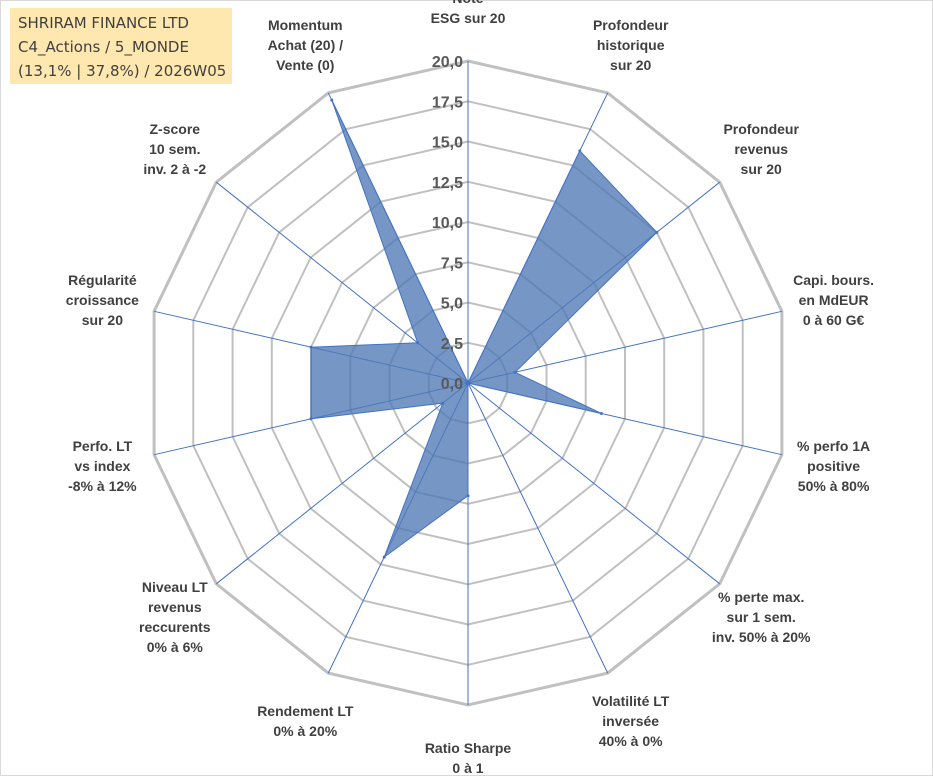  I want to click on axis-label: Ratio Sharpe 0 à 1, so click(468, 758).